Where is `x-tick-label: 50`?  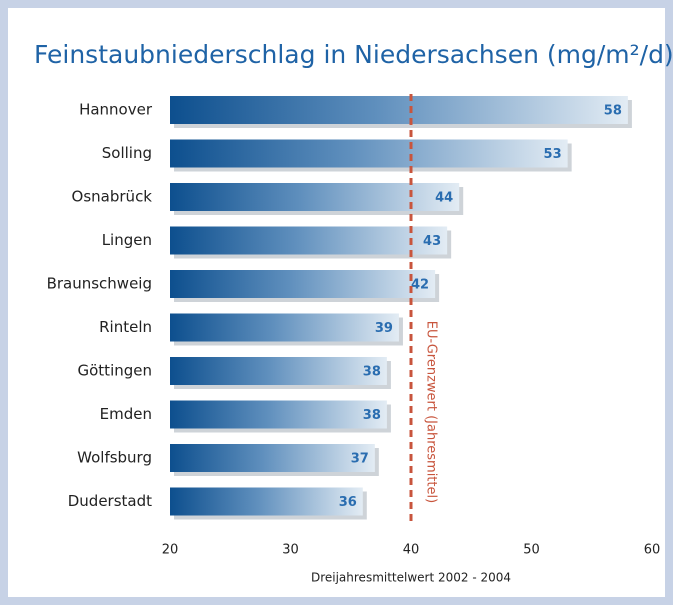
x-tick-label: 50 is located at coordinates (531, 550).